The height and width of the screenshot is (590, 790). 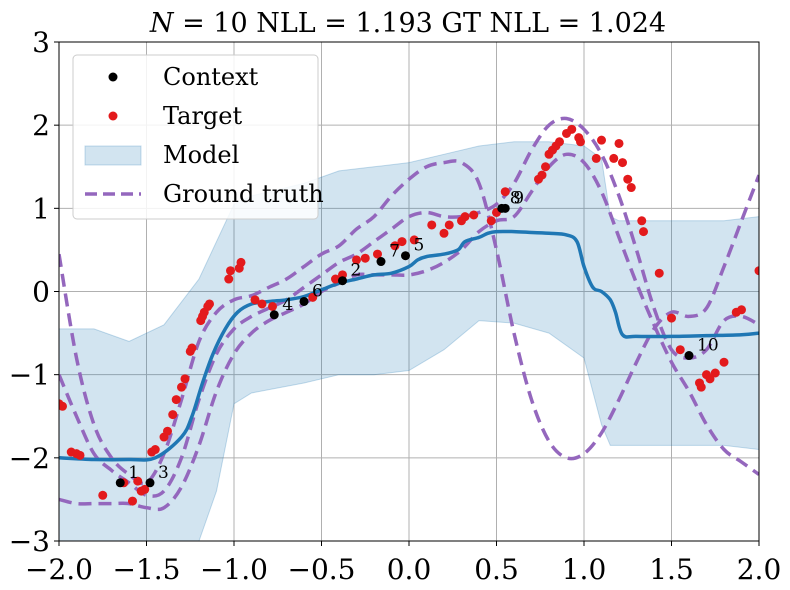 I want to click on context-label-8: 8, so click(x=515, y=198).